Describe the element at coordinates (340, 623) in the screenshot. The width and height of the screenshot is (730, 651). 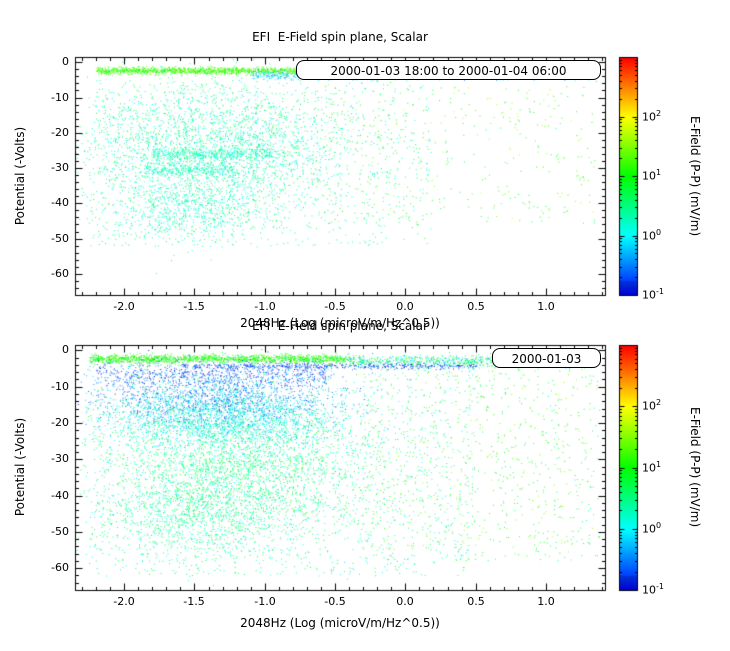
I see `plot2-xaxis-label: 2048Hz (Log (microV/m/Hz^0.5))` at that location.